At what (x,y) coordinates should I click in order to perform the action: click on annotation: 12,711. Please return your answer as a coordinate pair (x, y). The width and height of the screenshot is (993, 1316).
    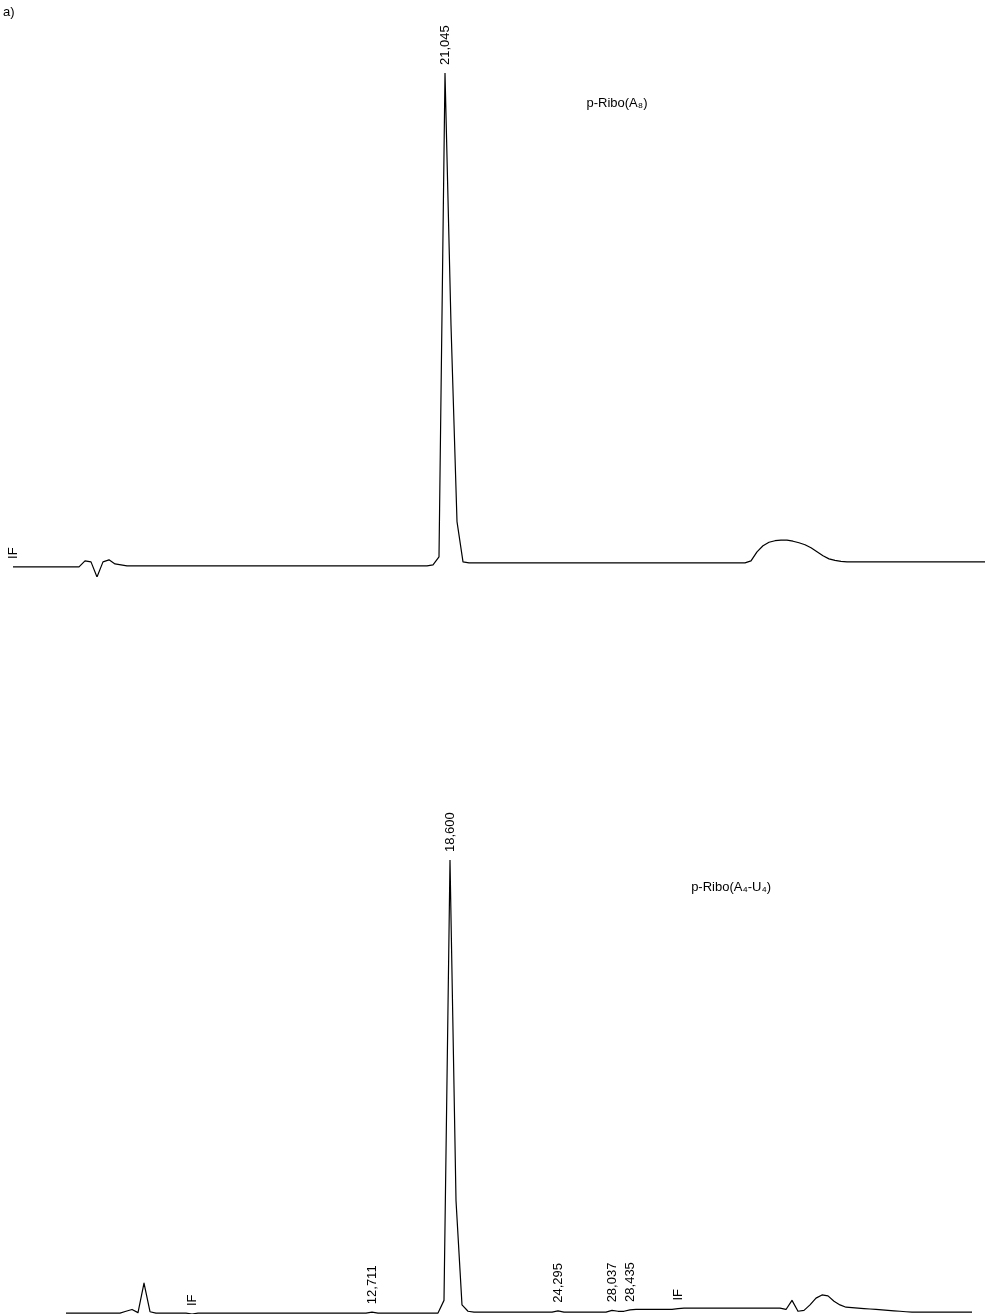
    Looking at the image, I should click on (371, 1285).